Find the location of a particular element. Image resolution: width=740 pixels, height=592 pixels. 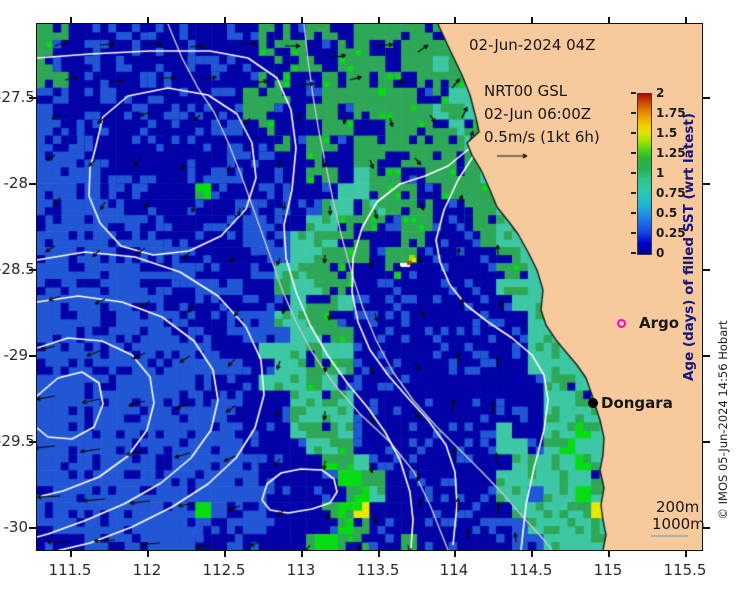

x-tick-label: 115.5 is located at coordinates (685, 570).